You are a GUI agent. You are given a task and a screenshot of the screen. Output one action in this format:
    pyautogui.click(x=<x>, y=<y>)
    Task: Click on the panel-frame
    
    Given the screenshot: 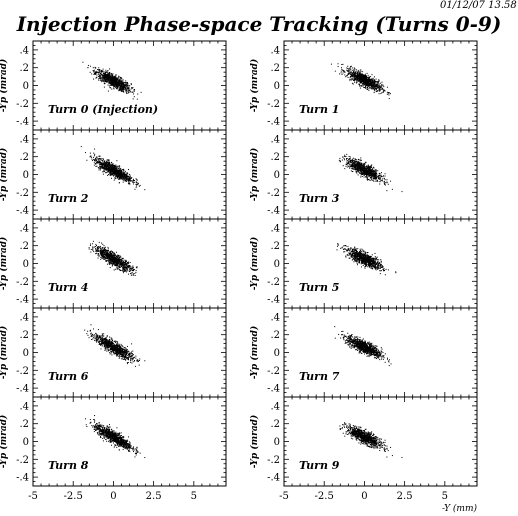 What is the action you would take?
    pyautogui.click(x=380, y=174)
    